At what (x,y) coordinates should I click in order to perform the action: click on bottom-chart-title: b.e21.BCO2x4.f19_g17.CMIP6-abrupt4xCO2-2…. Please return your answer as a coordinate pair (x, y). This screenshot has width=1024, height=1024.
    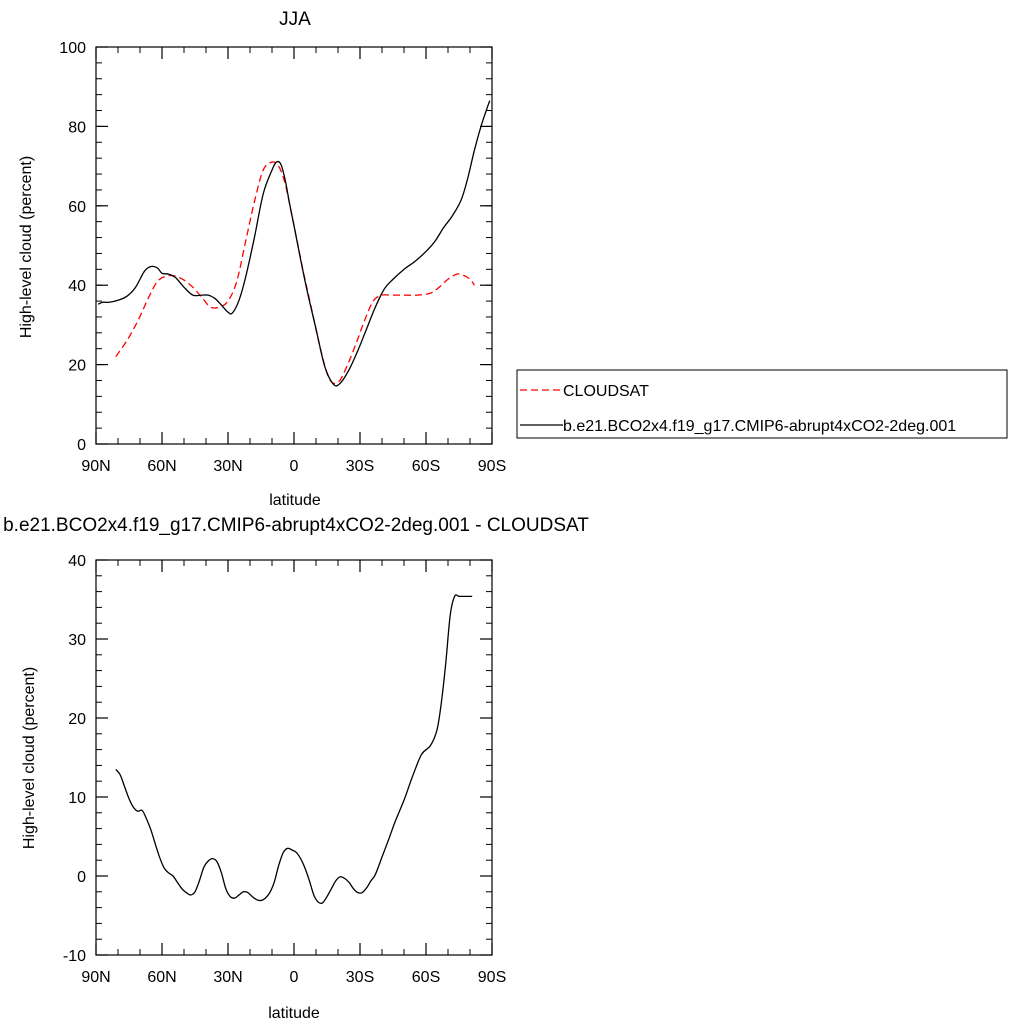
    Looking at the image, I should click on (296, 525).